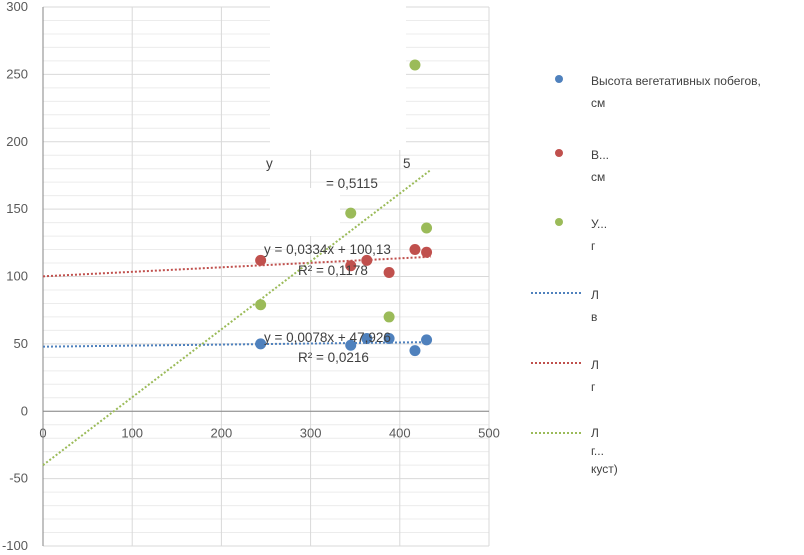 The image size is (804, 555). What do you see at coordinates (559, 79) in the screenshot?
I see `legend-marker-blue-icon` at bounding box center [559, 79].